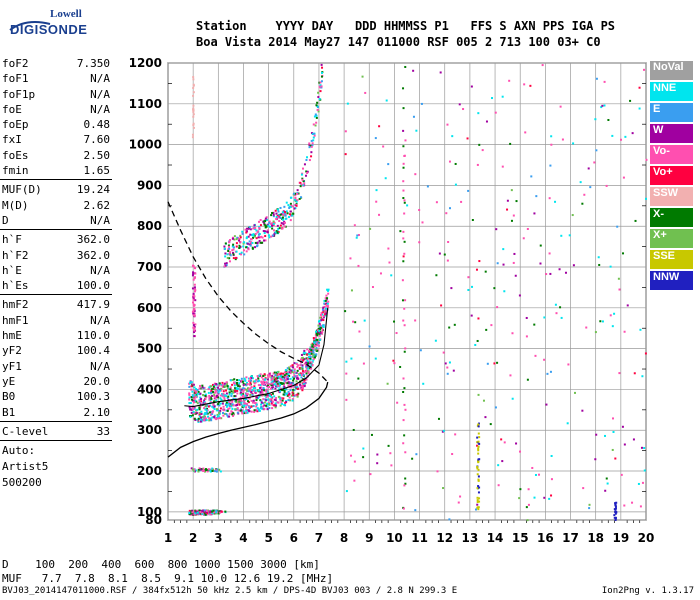 This screenshot has height=600, width=700. I want to click on y-tick-label: 80, so click(153, 520).